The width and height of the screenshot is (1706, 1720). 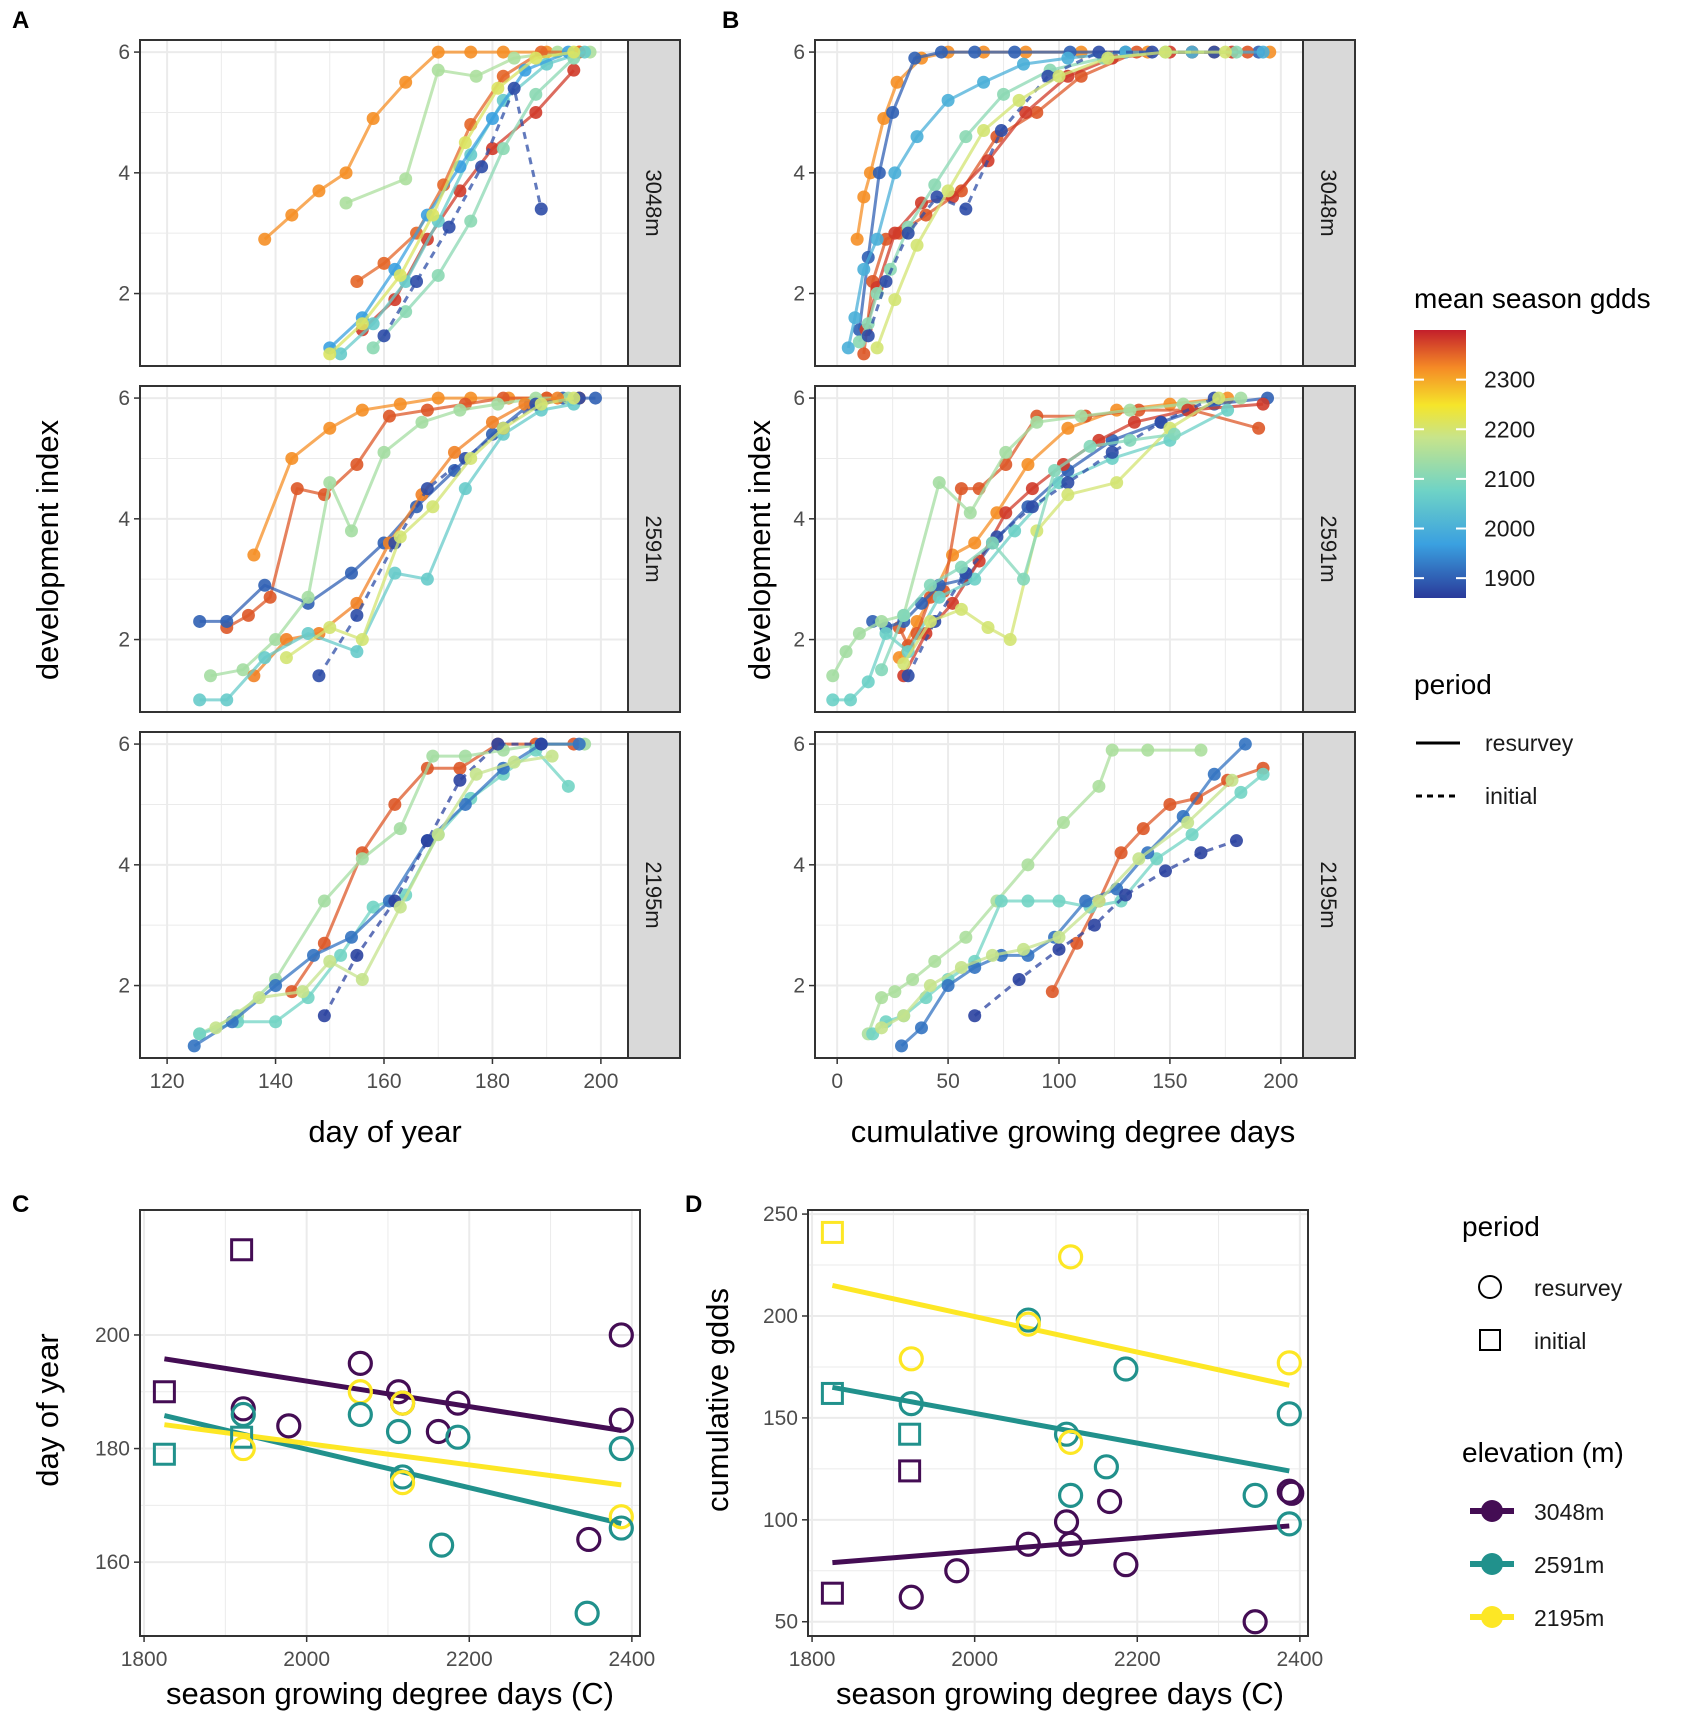 I want to click on panel-b-facet-3048m-y-tick-label: 2, so click(x=799, y=294).